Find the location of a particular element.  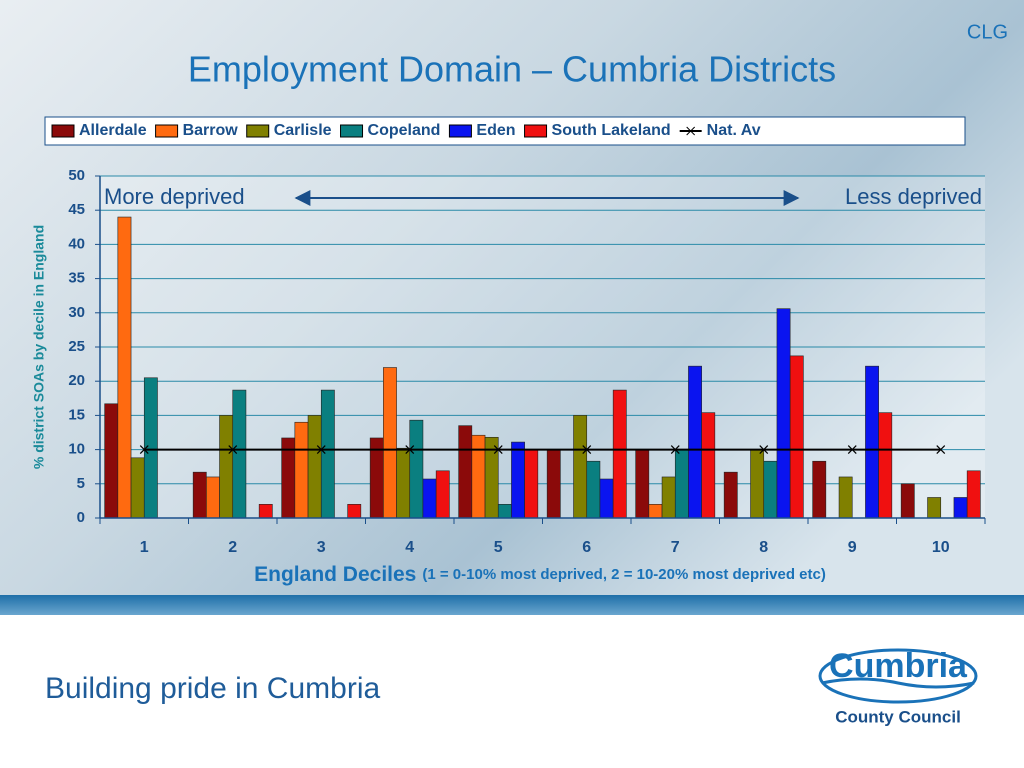

x-tick-label: 1 is located at coordinates (144, 547).